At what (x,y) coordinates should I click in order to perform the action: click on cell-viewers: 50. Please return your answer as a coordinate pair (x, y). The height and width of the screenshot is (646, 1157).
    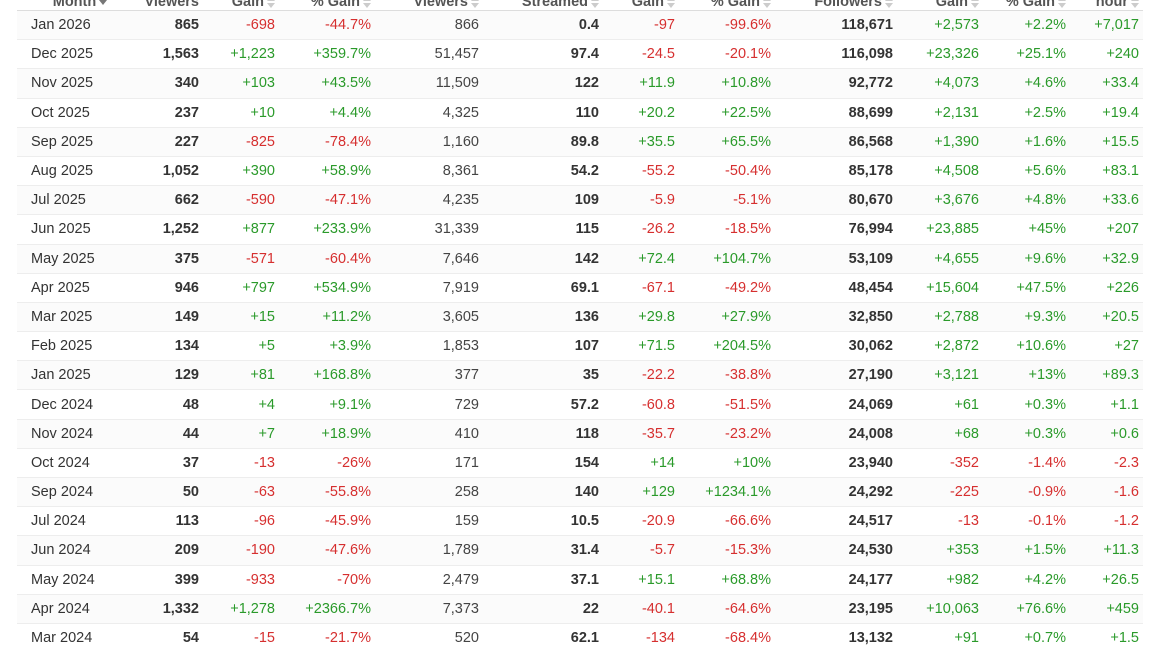
    Looking at the image, I should click on (165, 492).